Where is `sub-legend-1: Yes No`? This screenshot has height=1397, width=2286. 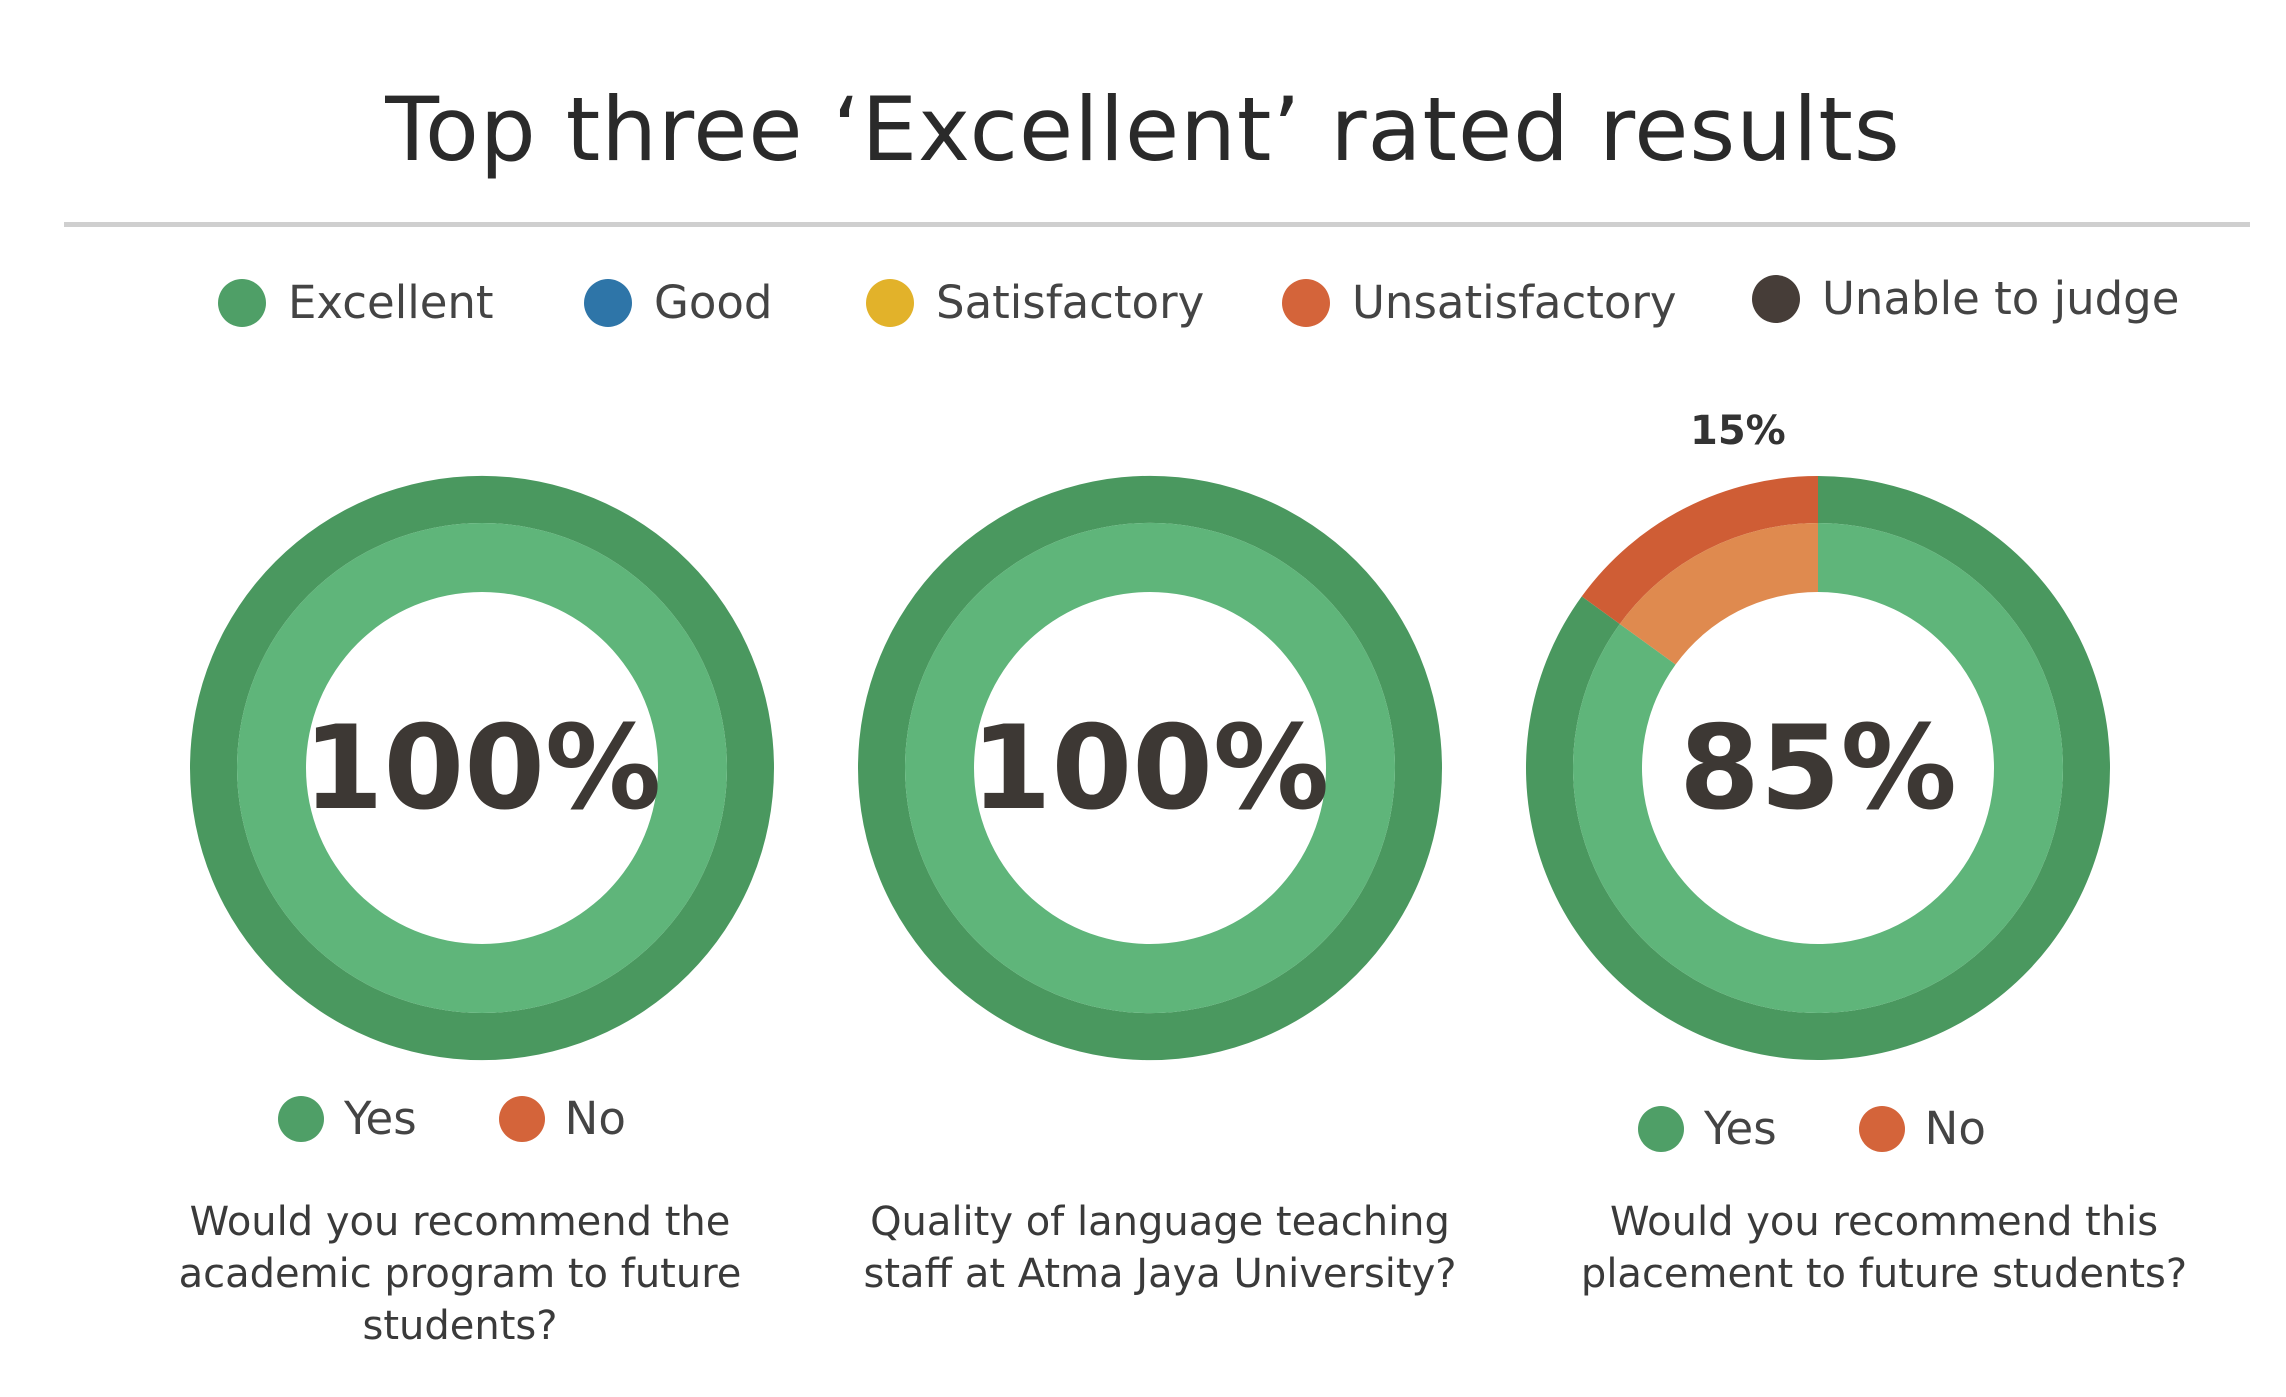
sub-legend-1: Yes No is located at coordinates (452, 1118).